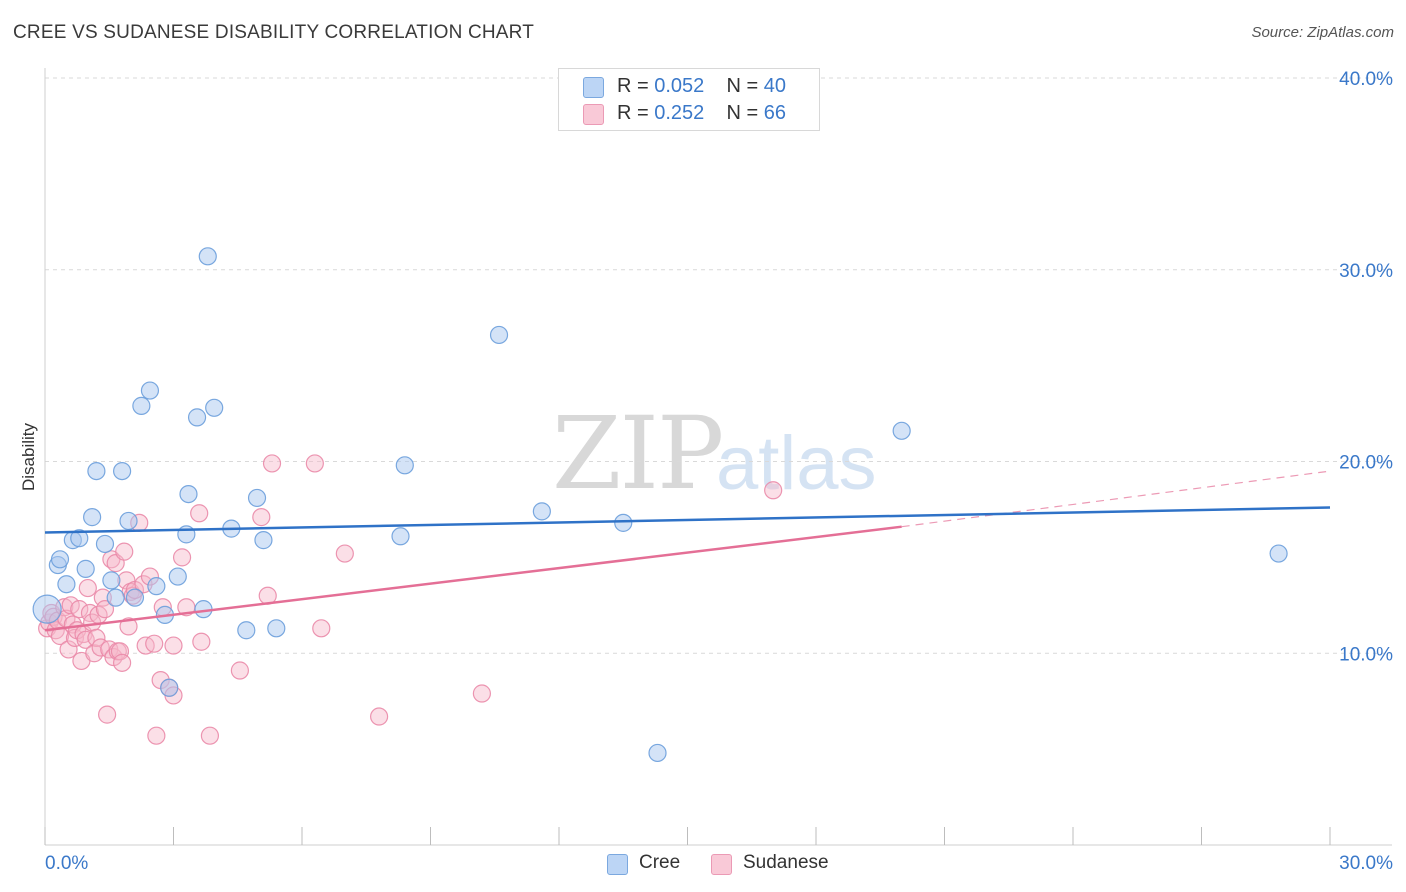 The image size is (1406, 892). What do you see at coordinates (679, 113) in the screenshot?
I see `legend-r-value: 0.252` at bounding box center [679, 113].